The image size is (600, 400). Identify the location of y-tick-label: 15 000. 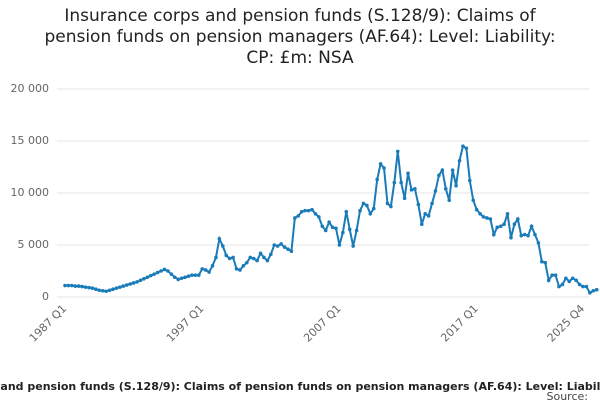
(30, 140).